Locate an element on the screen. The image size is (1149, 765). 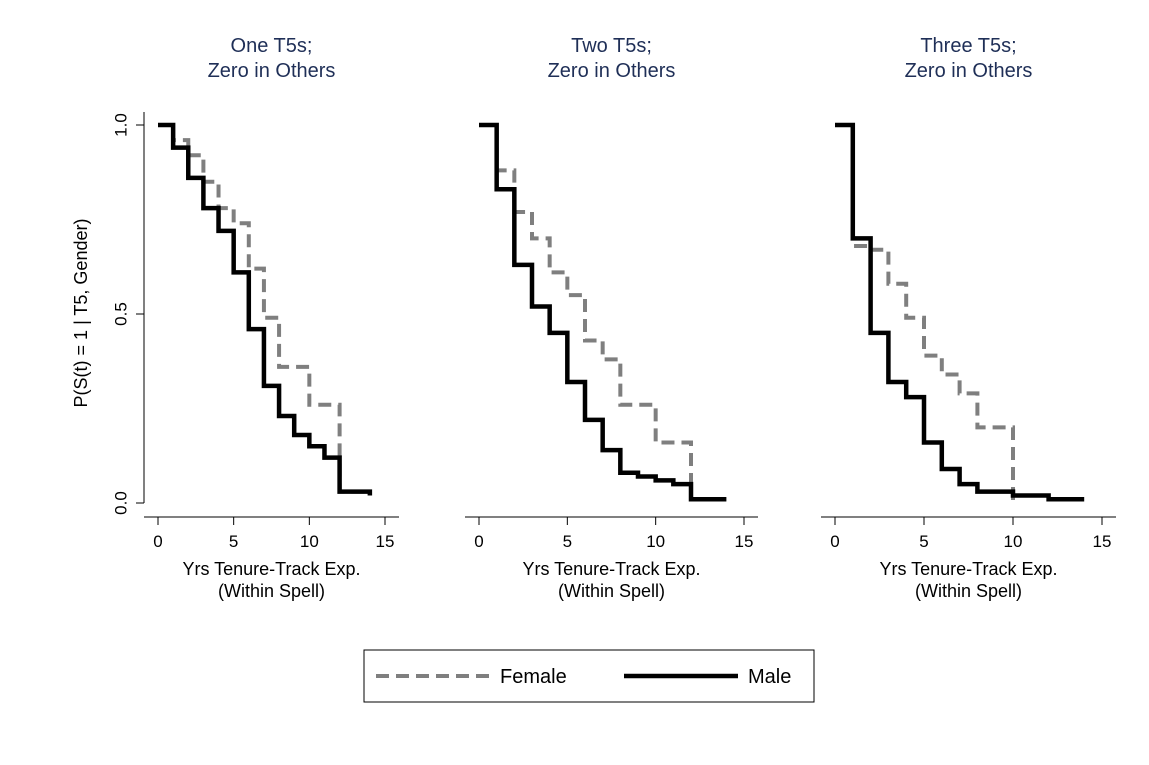
legend-label-male: Male is located at coordinates (769, 677).